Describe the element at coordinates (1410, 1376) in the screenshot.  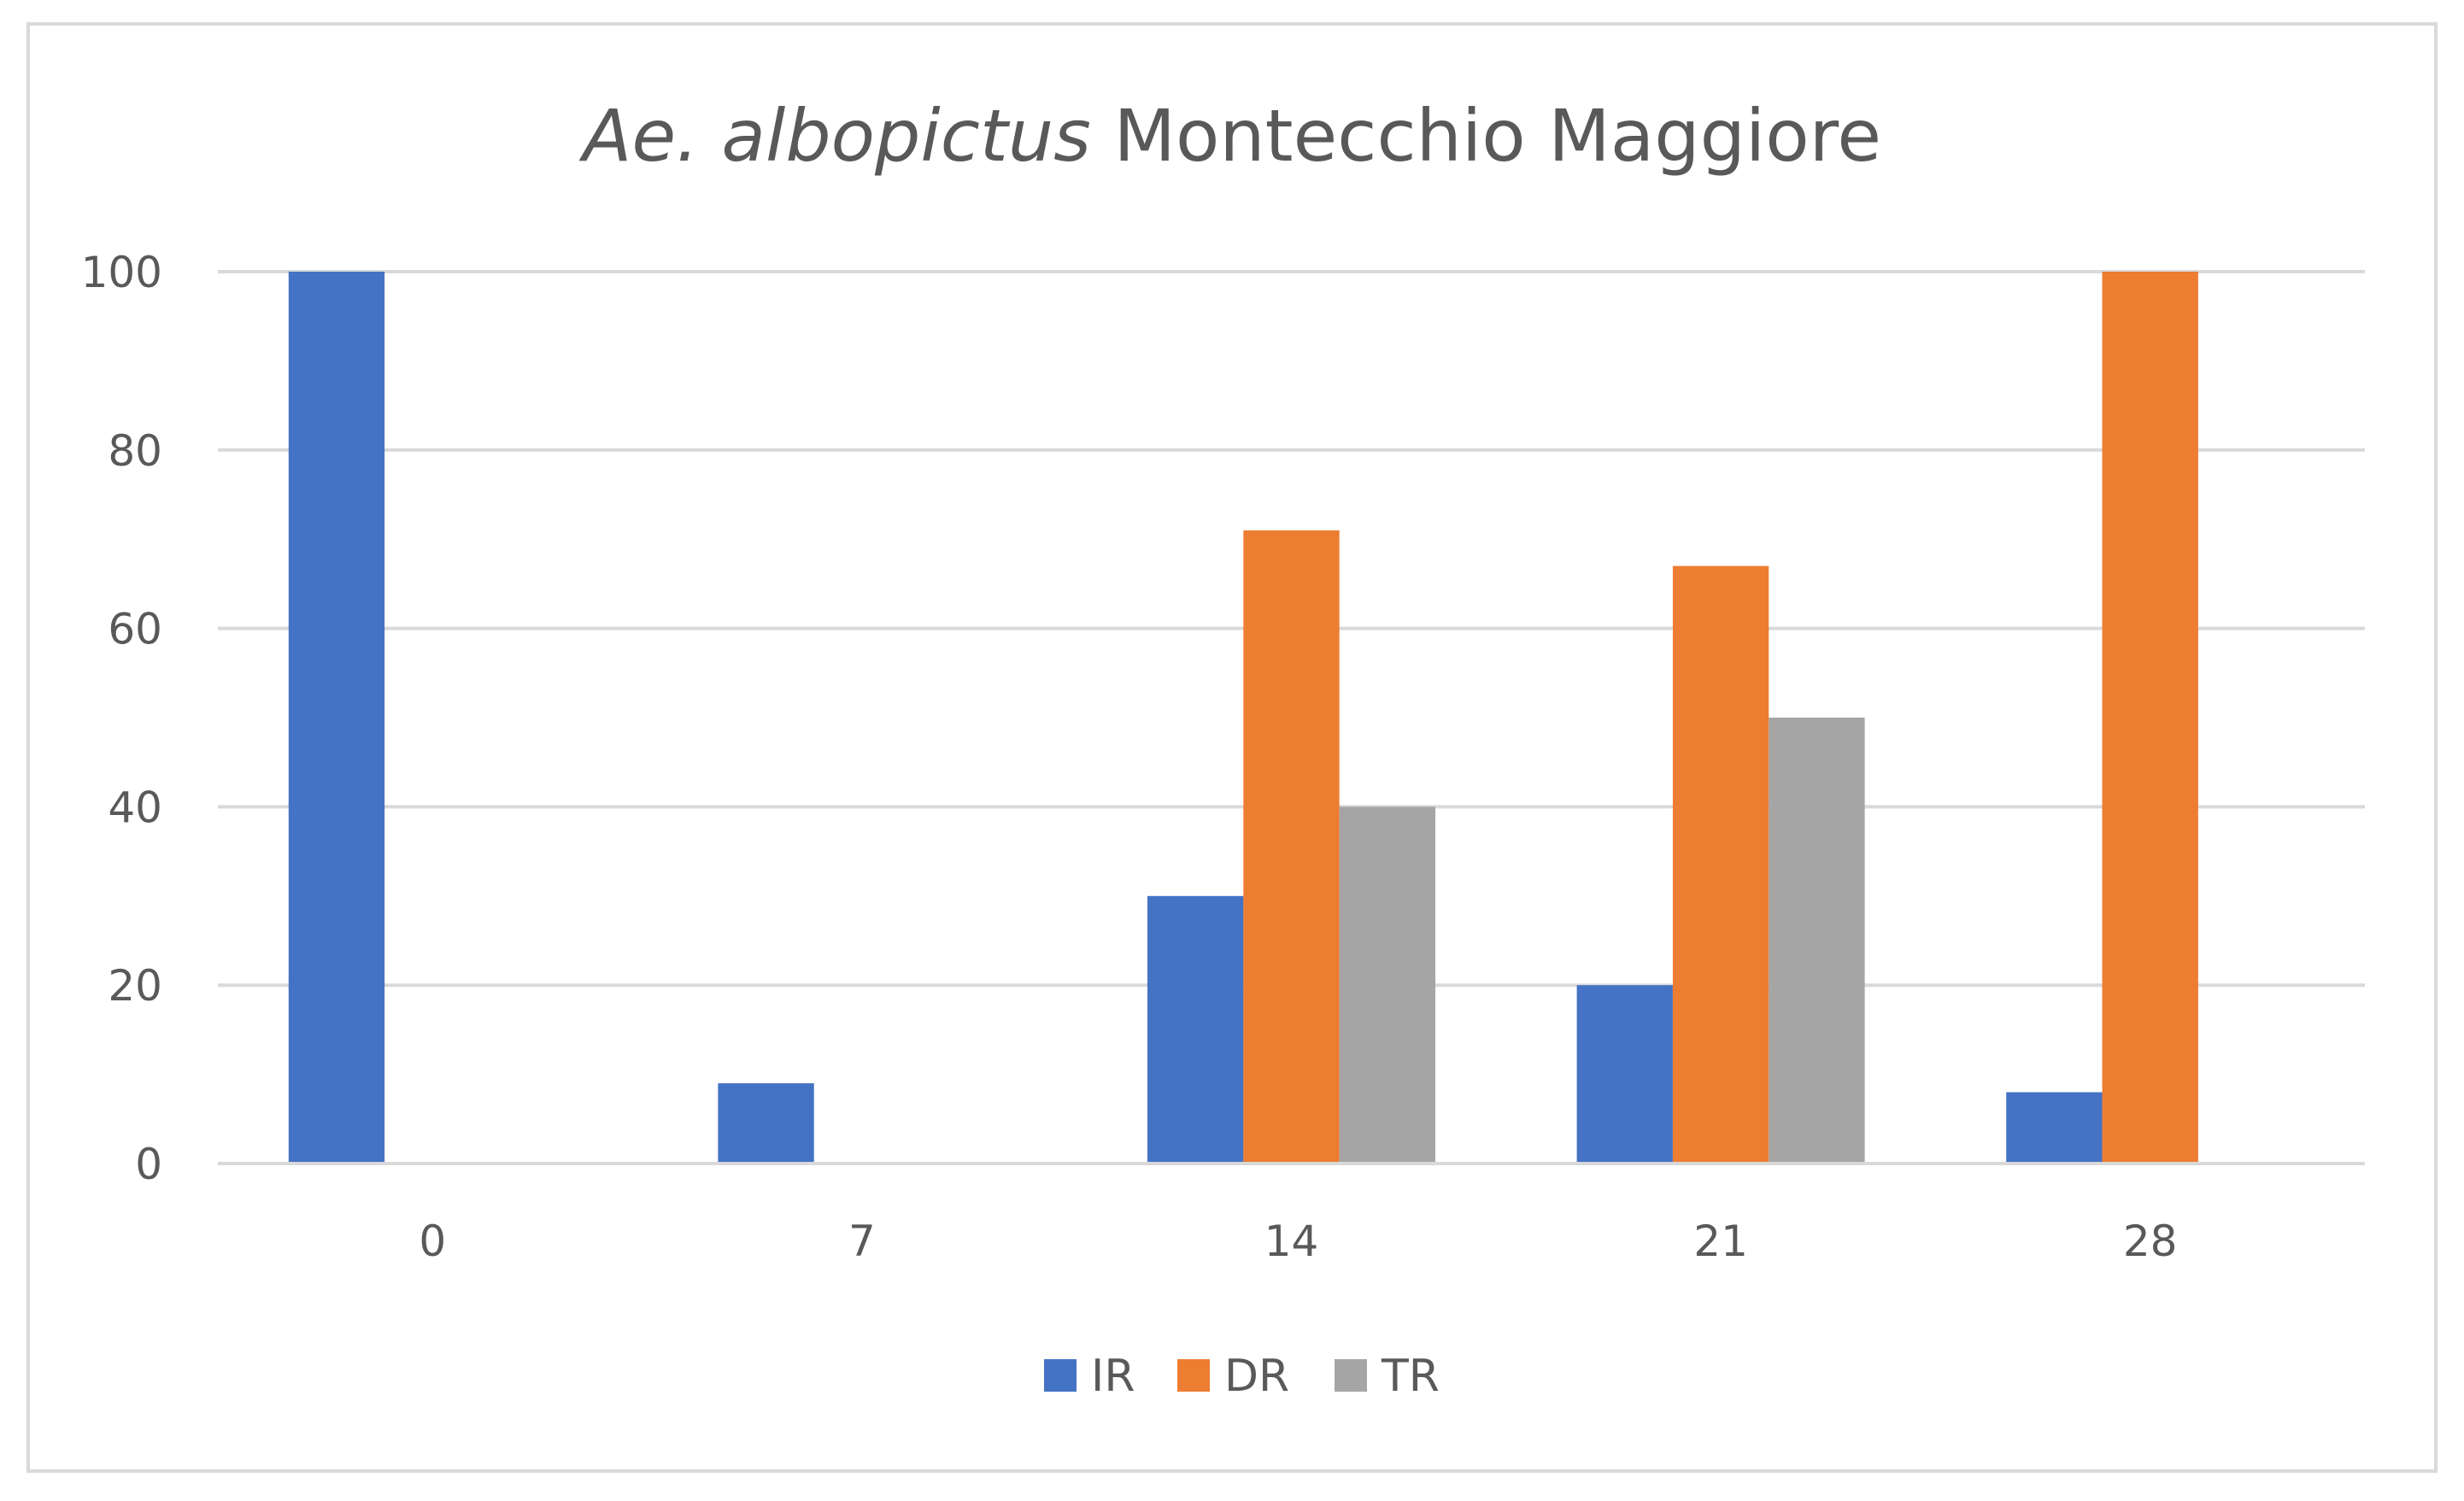
I see `legend-label-tr: TR` at that location.